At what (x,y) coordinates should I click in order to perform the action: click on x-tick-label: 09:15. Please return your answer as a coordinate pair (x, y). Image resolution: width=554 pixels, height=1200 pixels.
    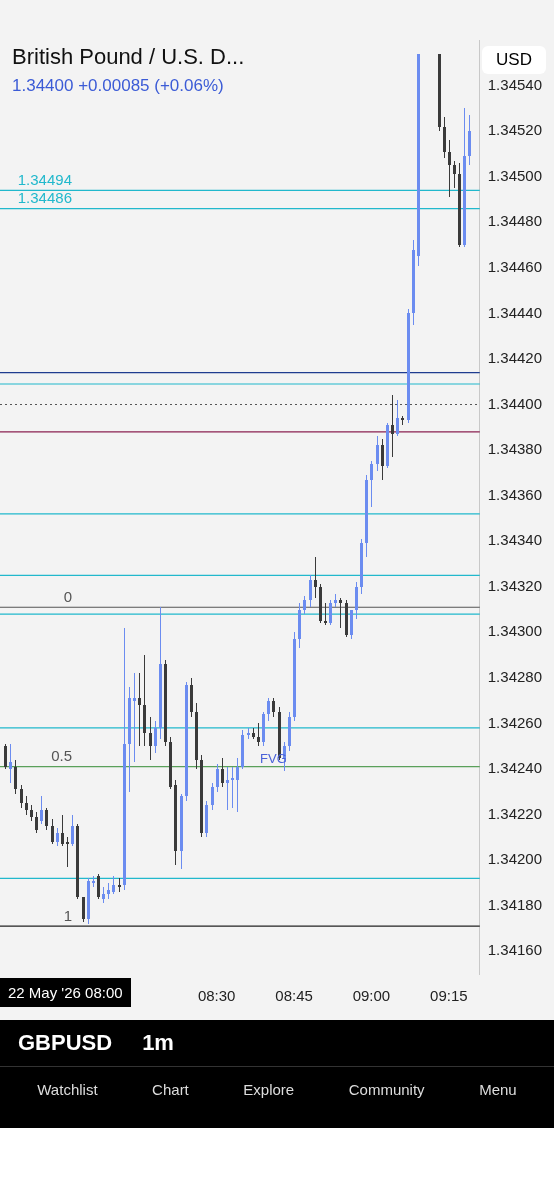
    Looking at the image, I should click on (449, 996).